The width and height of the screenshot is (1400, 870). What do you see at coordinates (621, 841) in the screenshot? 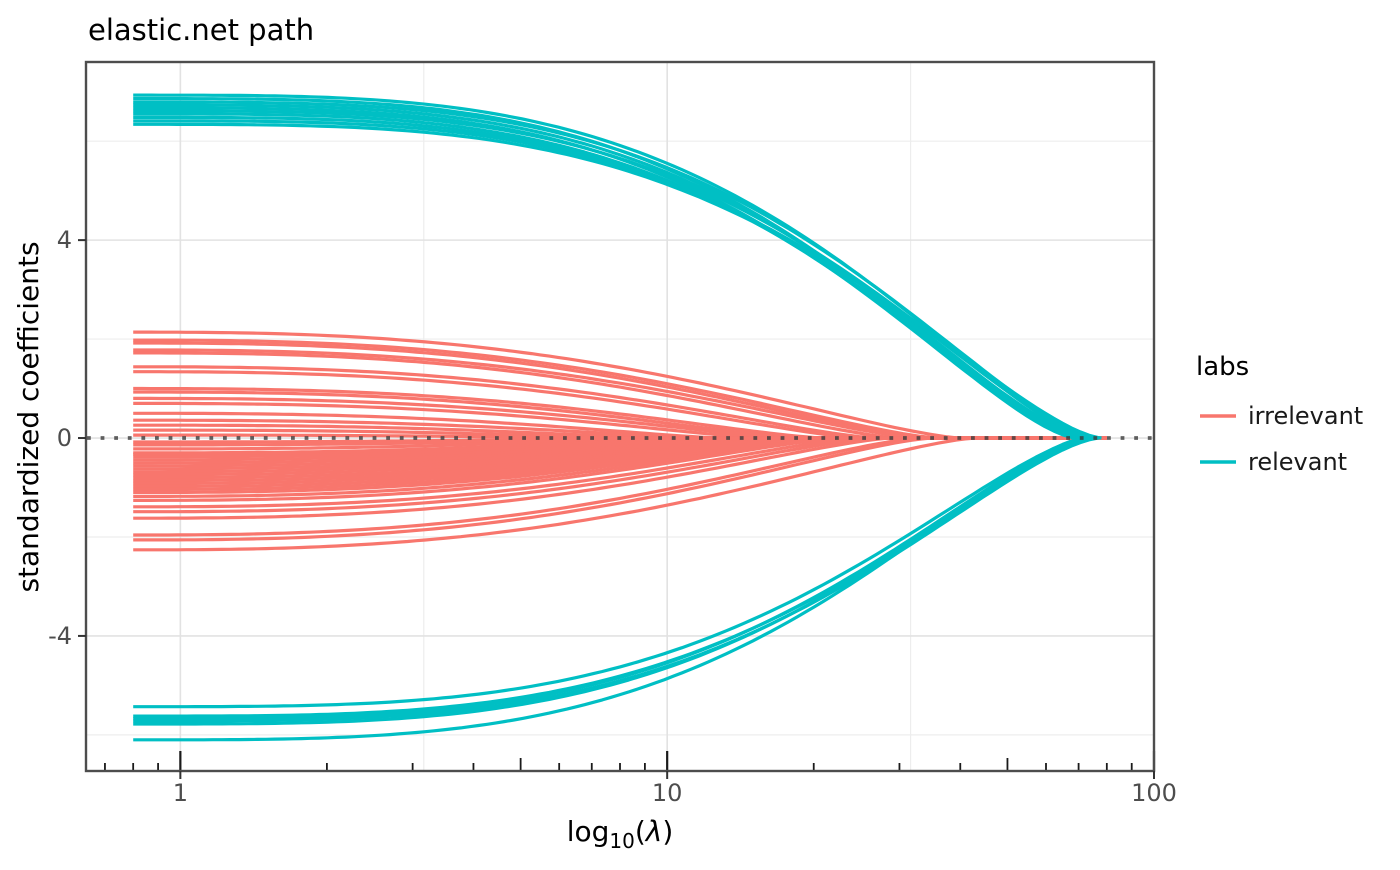
I see `x-axis-title-subscript: 10` at bounding box center [621, 841].